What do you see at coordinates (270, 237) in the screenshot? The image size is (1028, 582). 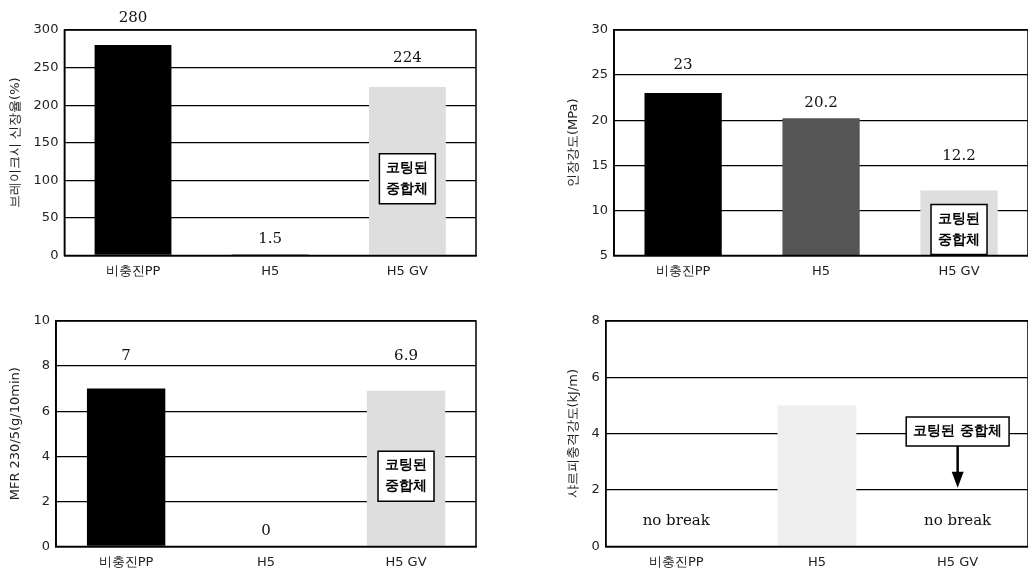 I see `data-label: 1.5` at bounding box center [270, 237].